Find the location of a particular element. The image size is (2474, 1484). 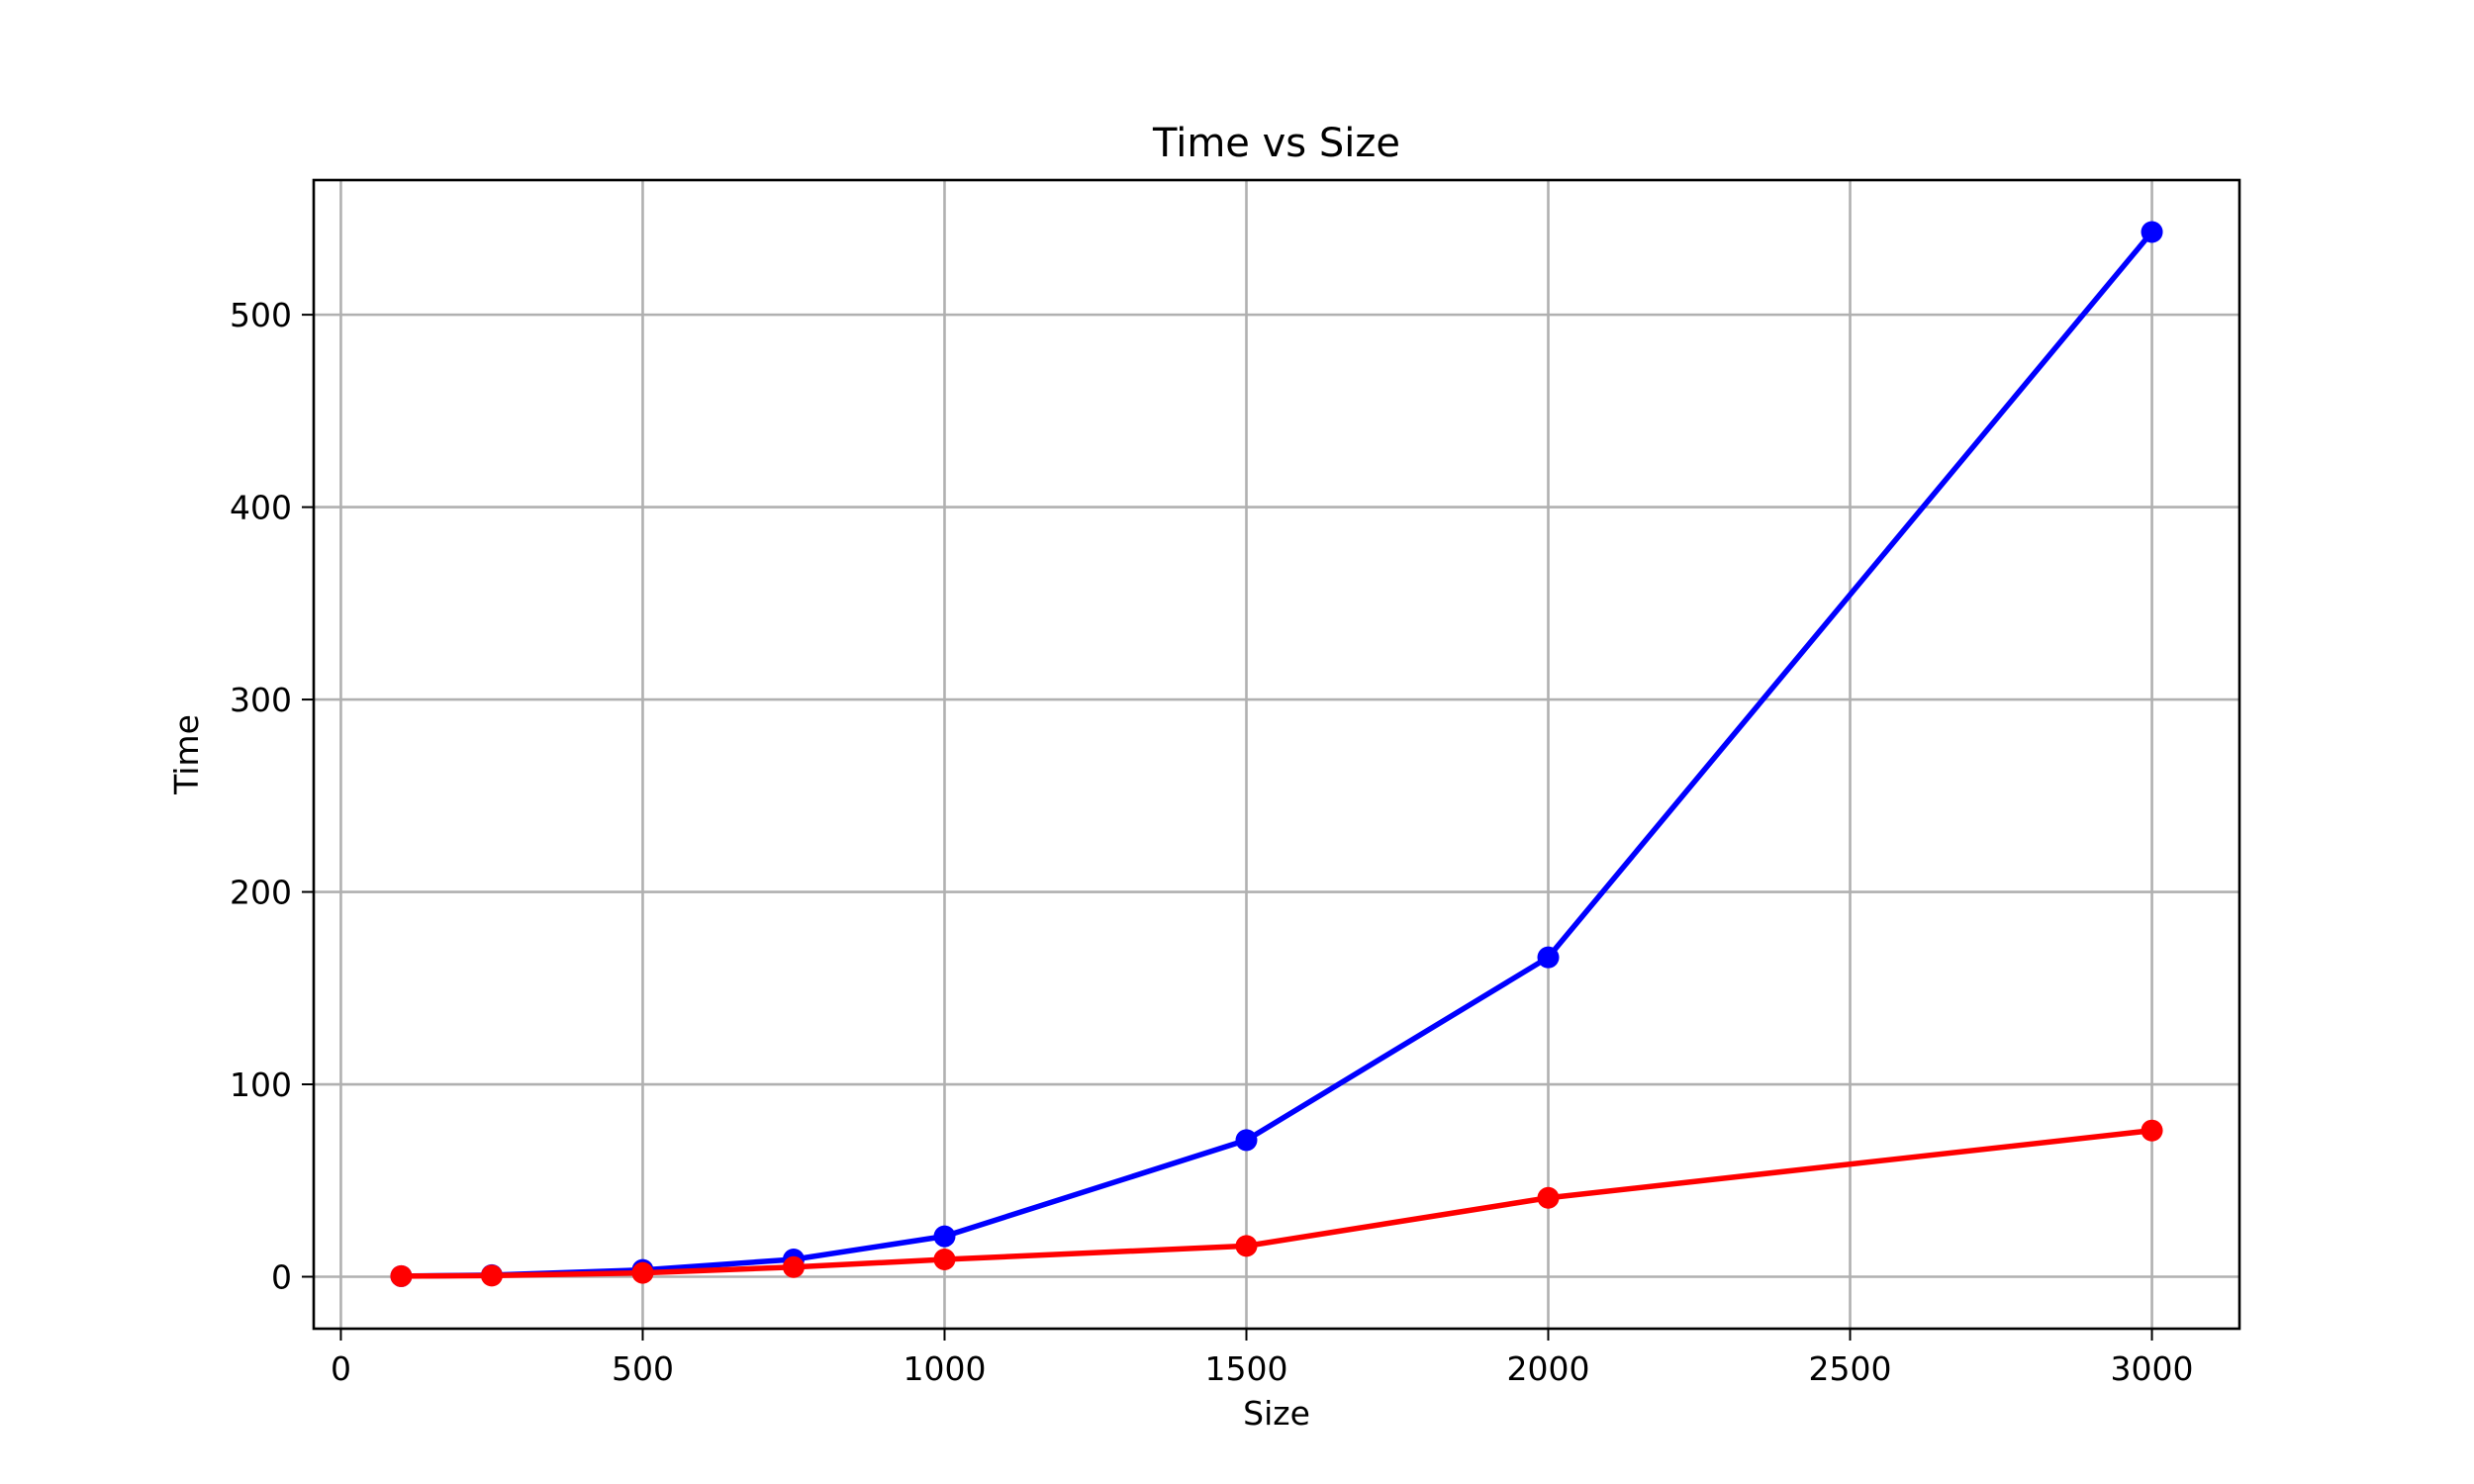

y-tick-label: 100 is located at coordinates (261, 1085).